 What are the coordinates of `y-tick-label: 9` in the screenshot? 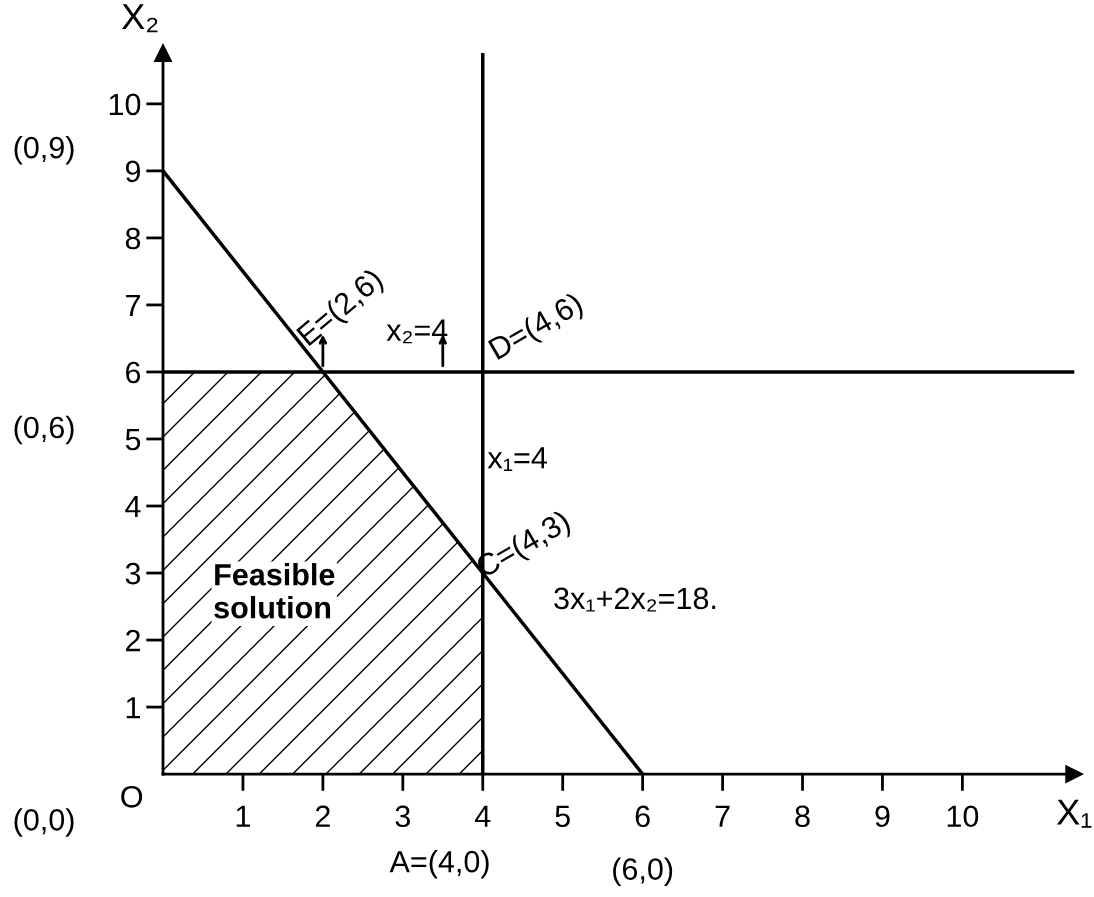 It's located at (133, 171).